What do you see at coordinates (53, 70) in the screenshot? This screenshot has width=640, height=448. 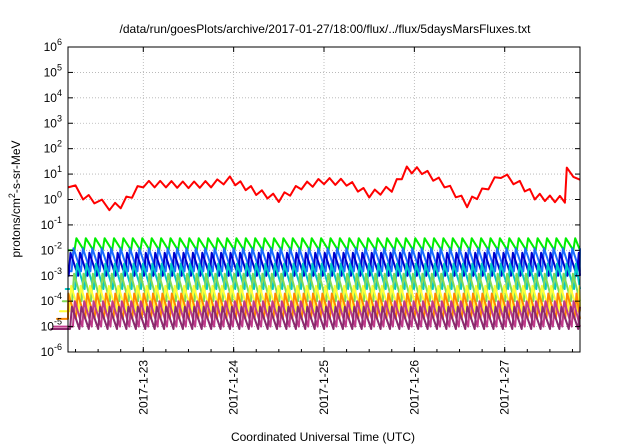 I see `y-tick-label: 10⁵` at bounding box center [53, 70].